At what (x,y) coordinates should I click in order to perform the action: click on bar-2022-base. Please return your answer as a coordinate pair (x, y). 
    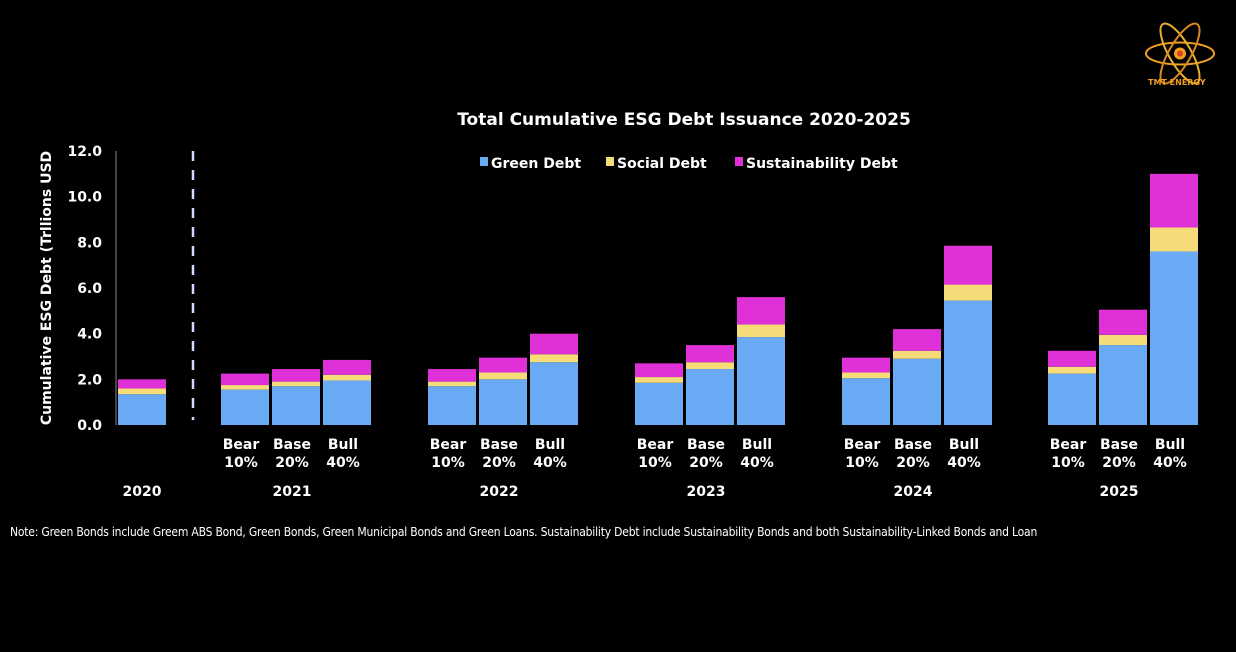
    Looking at the image, I should click on (503, 391).